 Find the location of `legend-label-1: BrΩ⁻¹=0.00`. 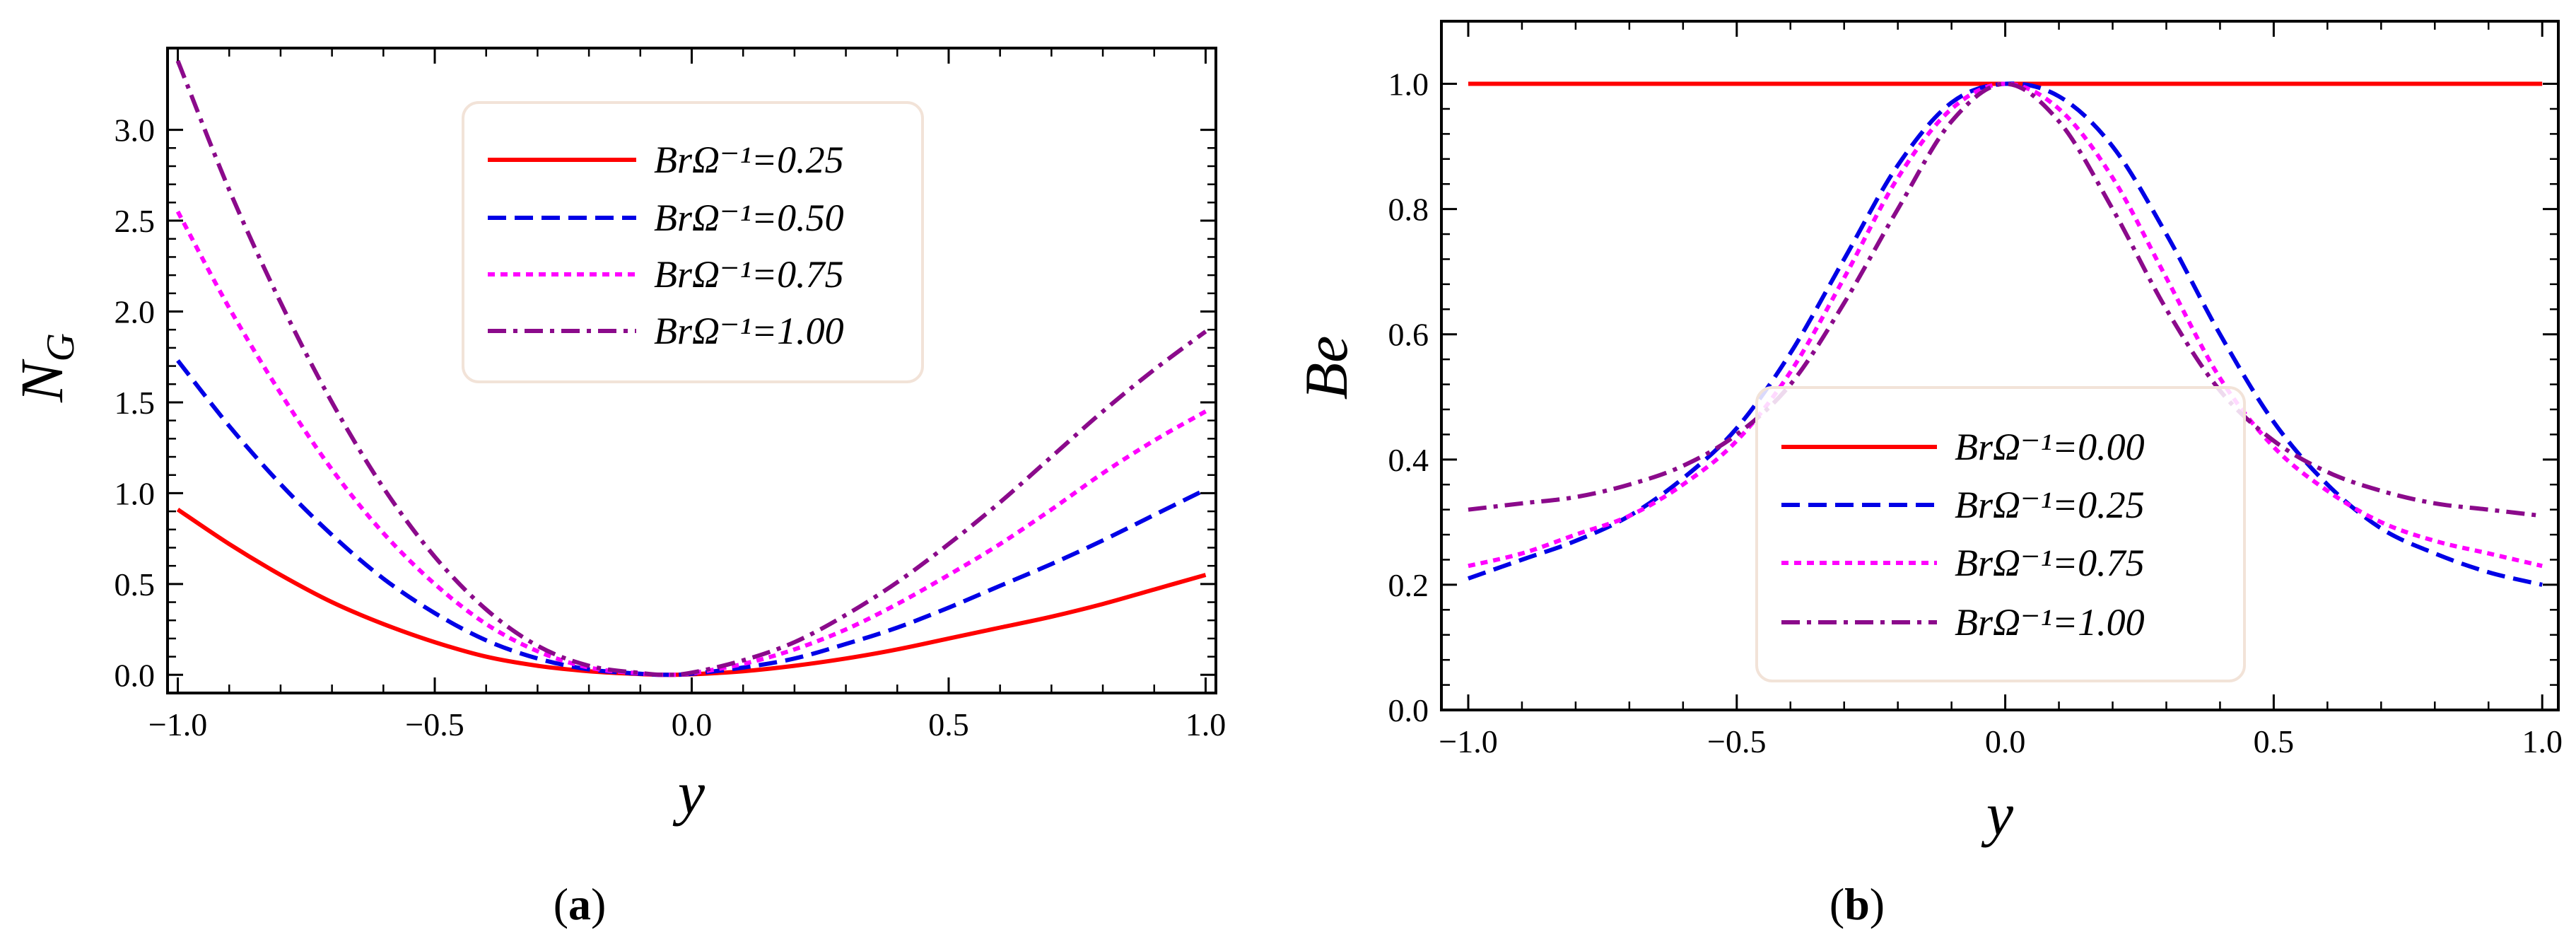

legend-label-1: BrΩ⁻¹=0.00 is located at coordinates (2050, 447).